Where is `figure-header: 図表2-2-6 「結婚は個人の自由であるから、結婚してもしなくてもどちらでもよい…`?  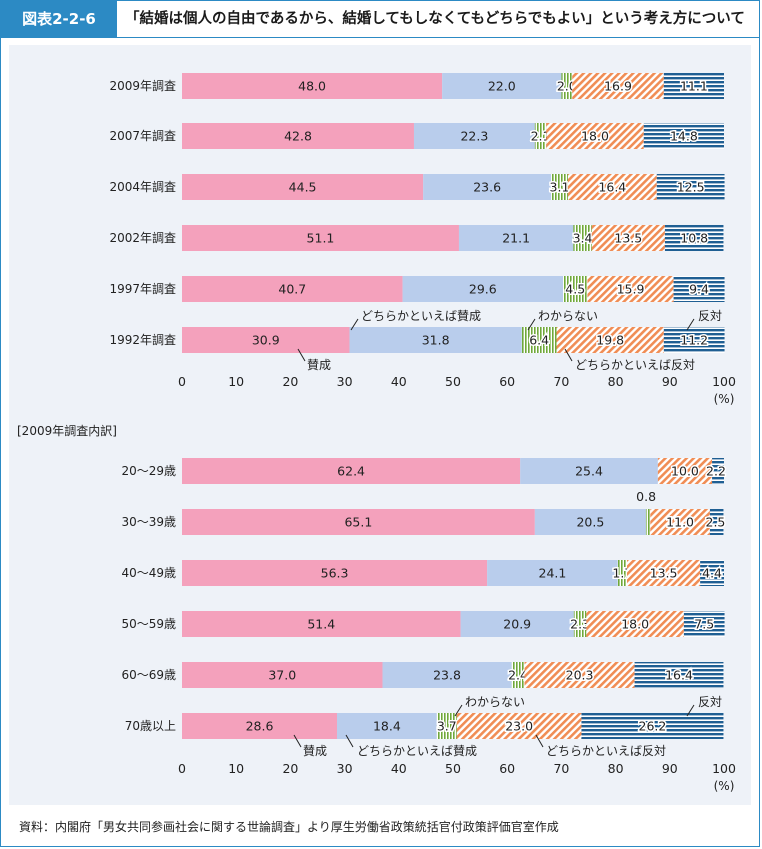
figure-header: 図表2-2-6 「結婚は個人の自由であるから、結婚してもしなくてもどちらでもよい… is located at coordinates (380, 19).